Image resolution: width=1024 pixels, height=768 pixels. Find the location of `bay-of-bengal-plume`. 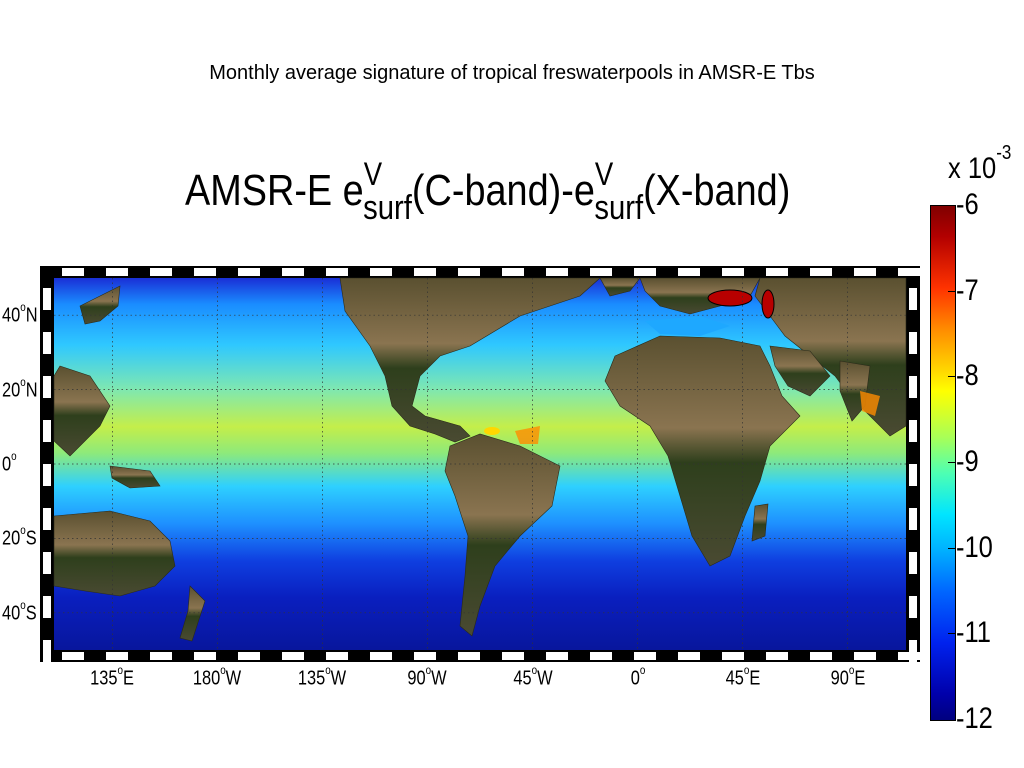

bay-of-bengal-plume is located at coordinates (870, 403).